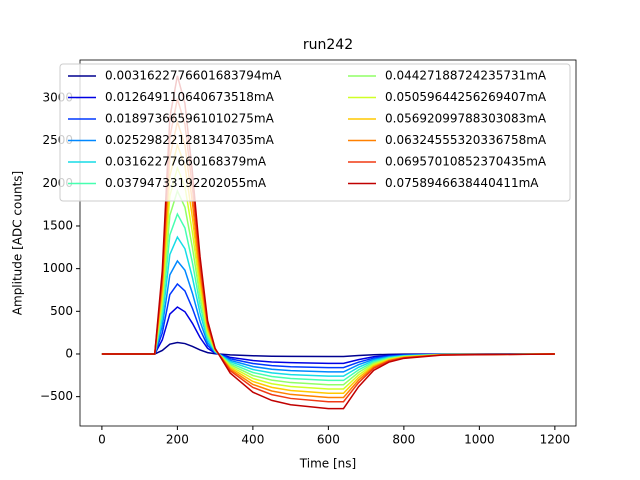 The height and width of the screenshot is (480, 640). I want to click on legend-label: 0.03162277660168379mA, so click(186, 162).